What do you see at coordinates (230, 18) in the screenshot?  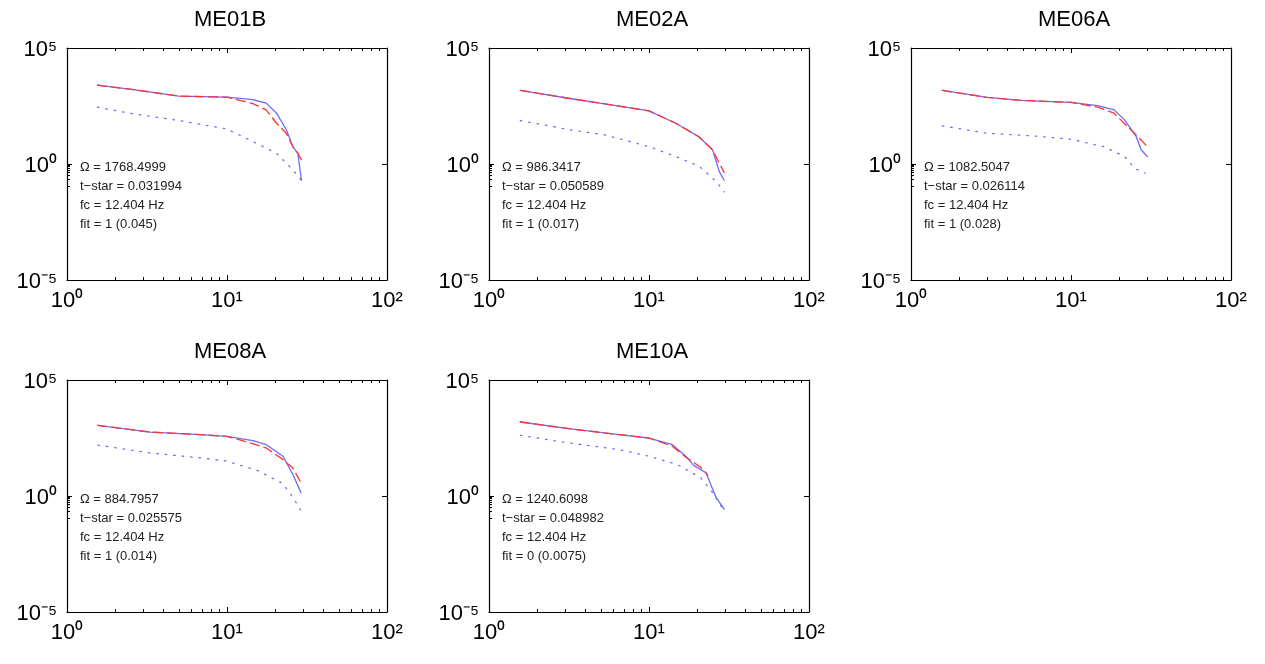 I see `chart-title: ME01B` at bounding box center [230, 18].